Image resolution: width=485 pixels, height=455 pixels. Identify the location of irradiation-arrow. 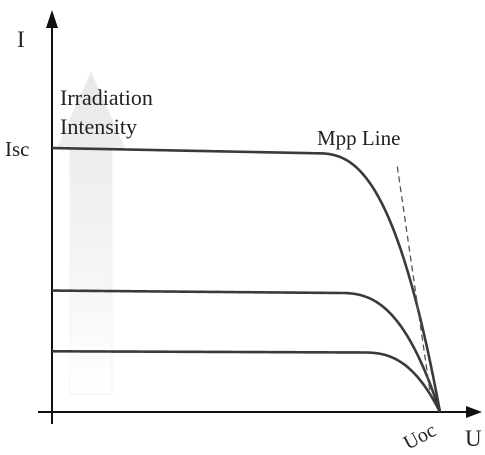
(91, 232).